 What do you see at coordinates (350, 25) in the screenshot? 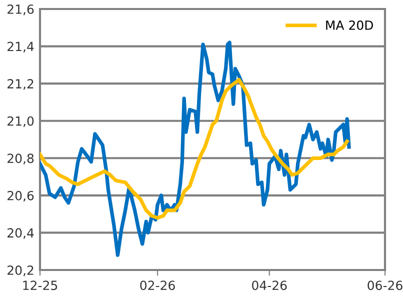
I see `legend-label: MA 20D` at bounding box center [350, 25].